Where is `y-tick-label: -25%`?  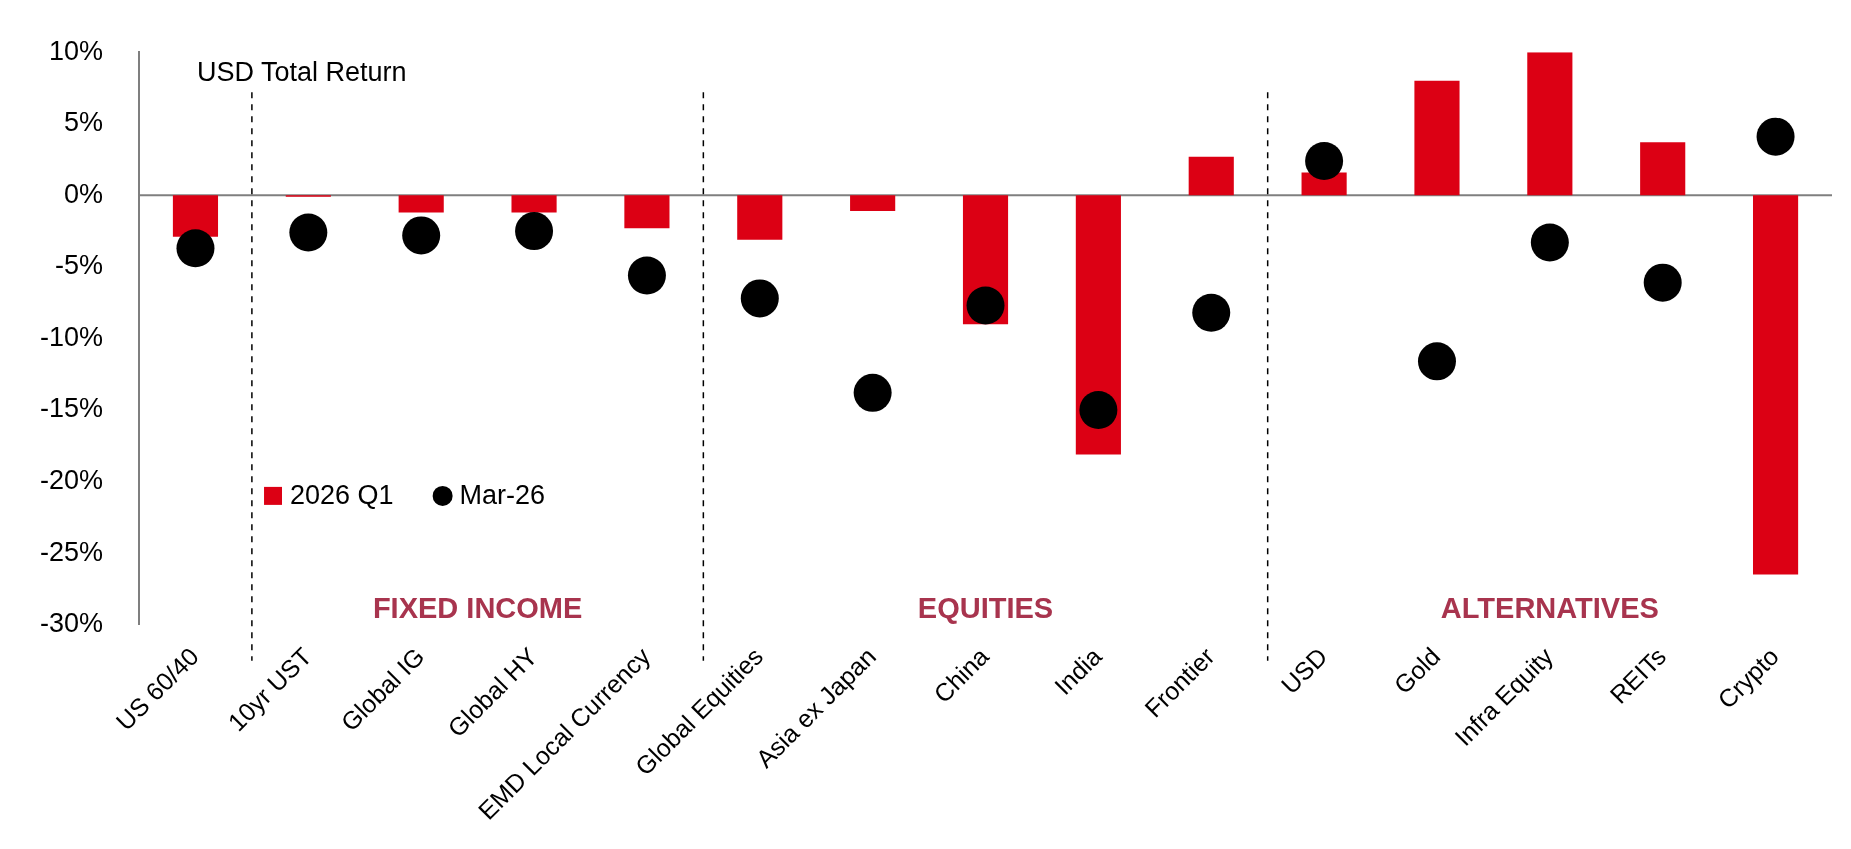 y-tick-label: -25% is located at coordinates (72, 551).